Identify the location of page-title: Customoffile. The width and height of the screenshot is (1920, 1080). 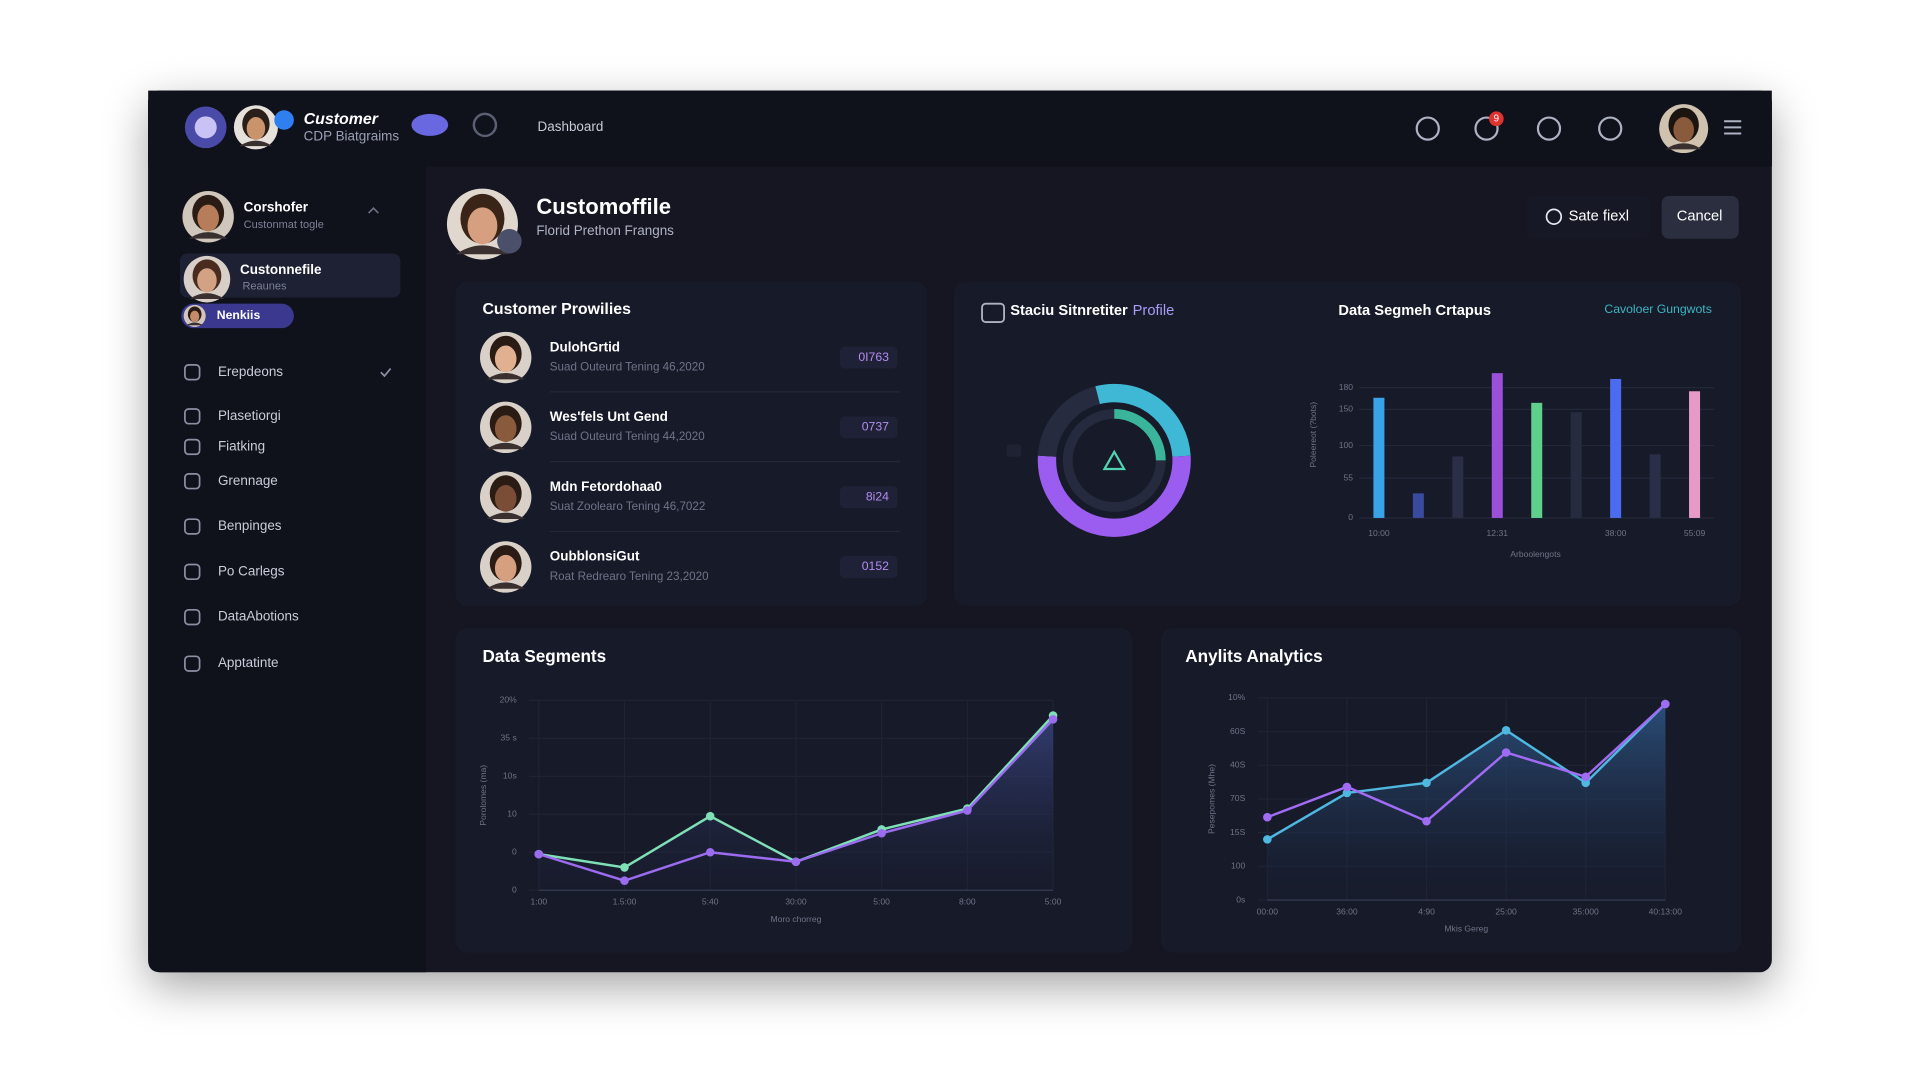
(603, 206).